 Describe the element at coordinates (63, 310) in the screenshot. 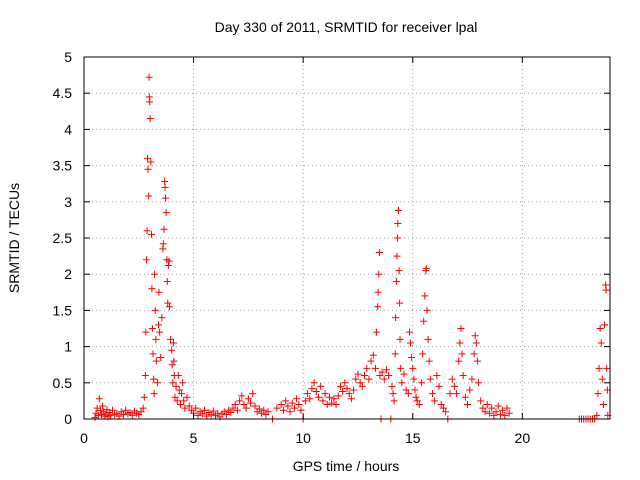

I see `y-tick-label: 1.5` at that location.